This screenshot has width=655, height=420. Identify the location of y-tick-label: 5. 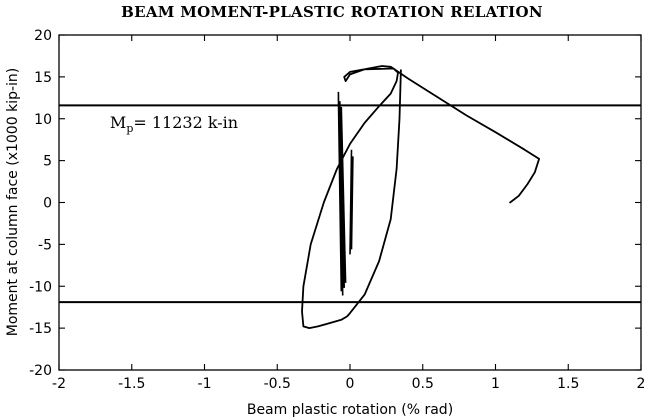
(47, 162).